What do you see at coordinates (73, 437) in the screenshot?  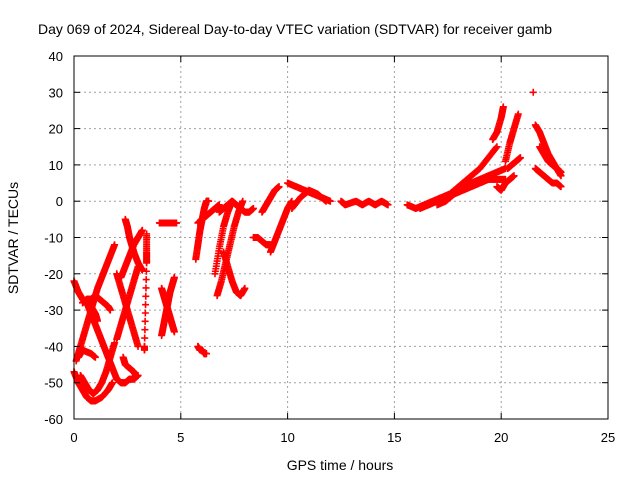 I see `x-tick-label: 0` at bounding box center [73, 437].